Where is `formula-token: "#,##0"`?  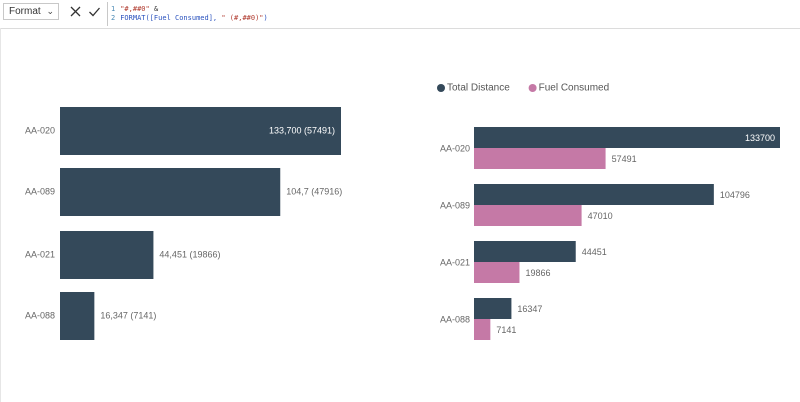 formula-token: "#,##0" is located at coordinates (135, 9).